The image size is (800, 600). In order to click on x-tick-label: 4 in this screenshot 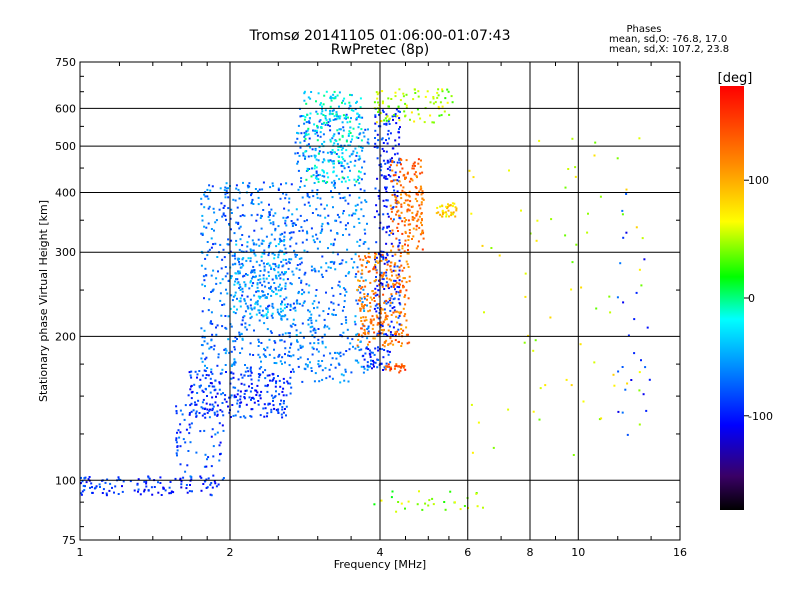, I will do `click(380, 552)`.